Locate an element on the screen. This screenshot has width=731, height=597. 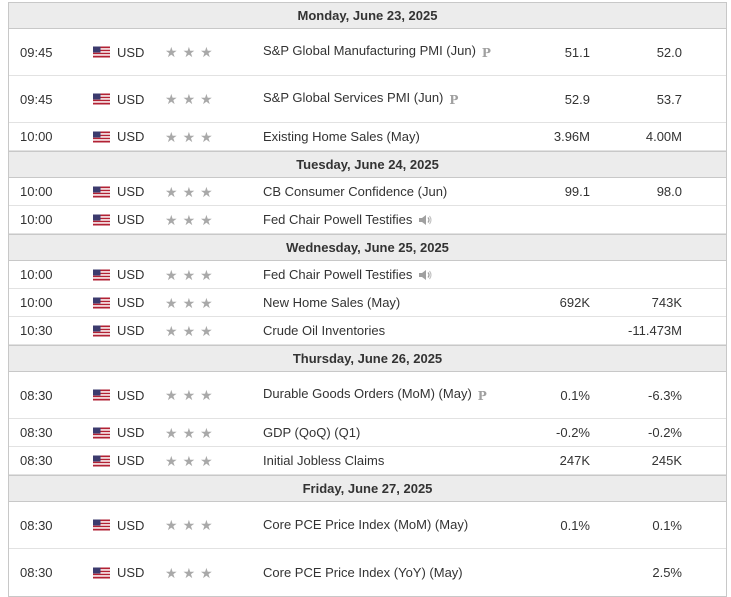
day-header: Thursday, June 26, 2025 is located at coordinates (367, 358).